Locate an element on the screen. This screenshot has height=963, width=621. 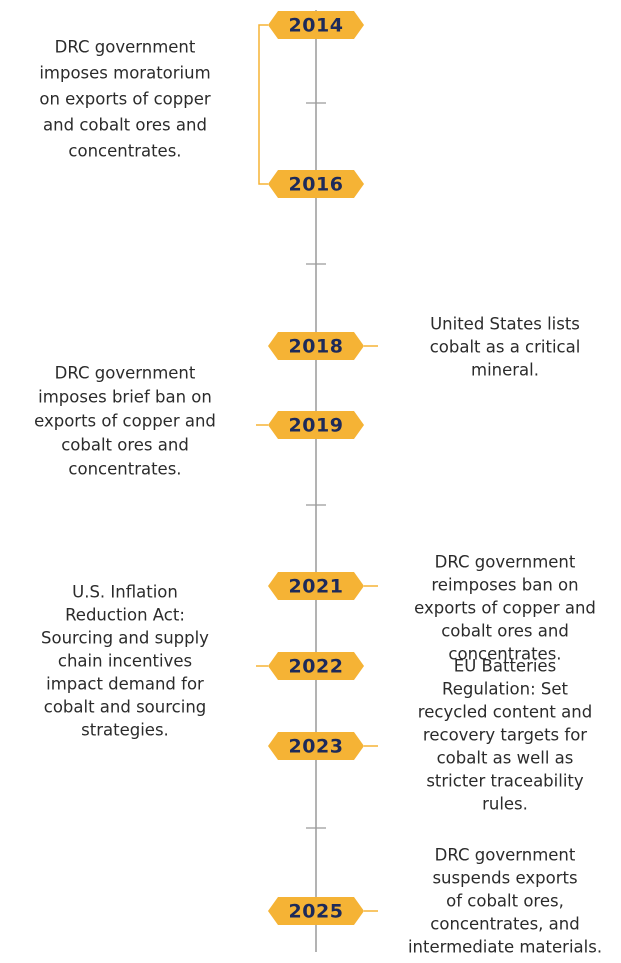
axis-ticks is located at coordinates (316, 465).